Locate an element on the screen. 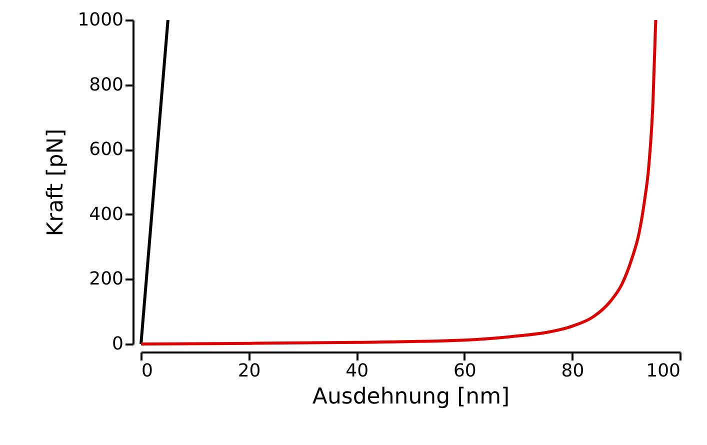 The image size is (707, 445). y-tick-label: 0 is located at coordinates (118, 344).